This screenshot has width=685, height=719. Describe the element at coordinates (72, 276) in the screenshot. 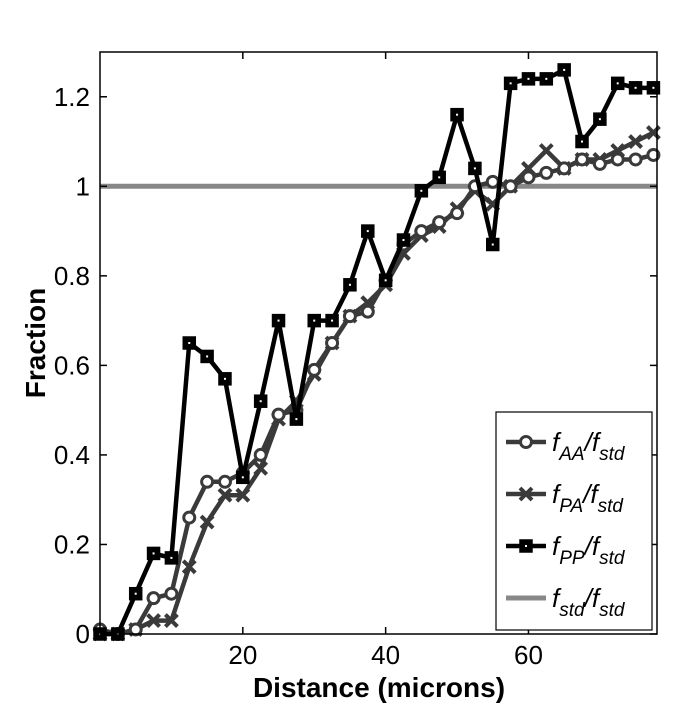

I see `y-tick-label: 0.8` at that location.